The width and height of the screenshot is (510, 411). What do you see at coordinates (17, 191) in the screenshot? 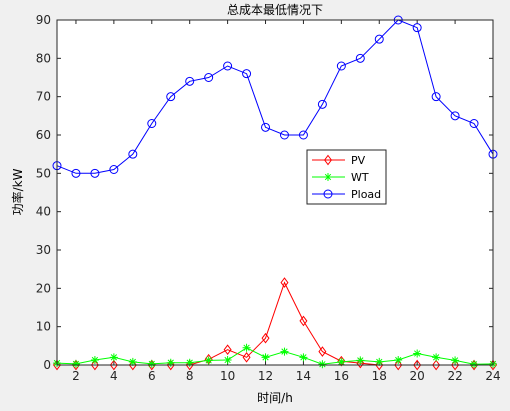
I see `y-axis-label: 功率/kW` at bounding box center [17, 191].